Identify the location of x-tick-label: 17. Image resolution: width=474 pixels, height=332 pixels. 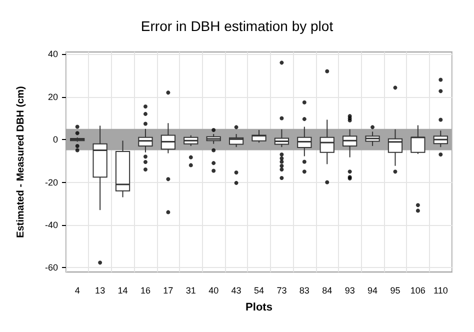
(168, 291).